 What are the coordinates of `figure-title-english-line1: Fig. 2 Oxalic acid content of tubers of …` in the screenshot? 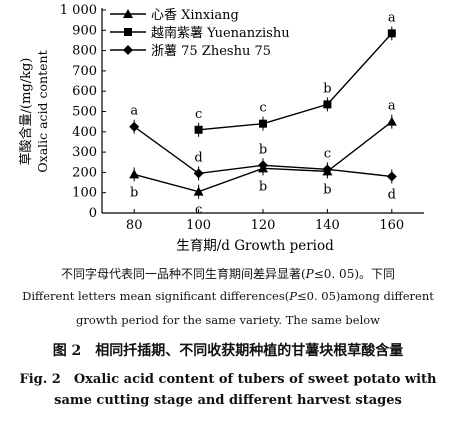 It's located at (228, 379).